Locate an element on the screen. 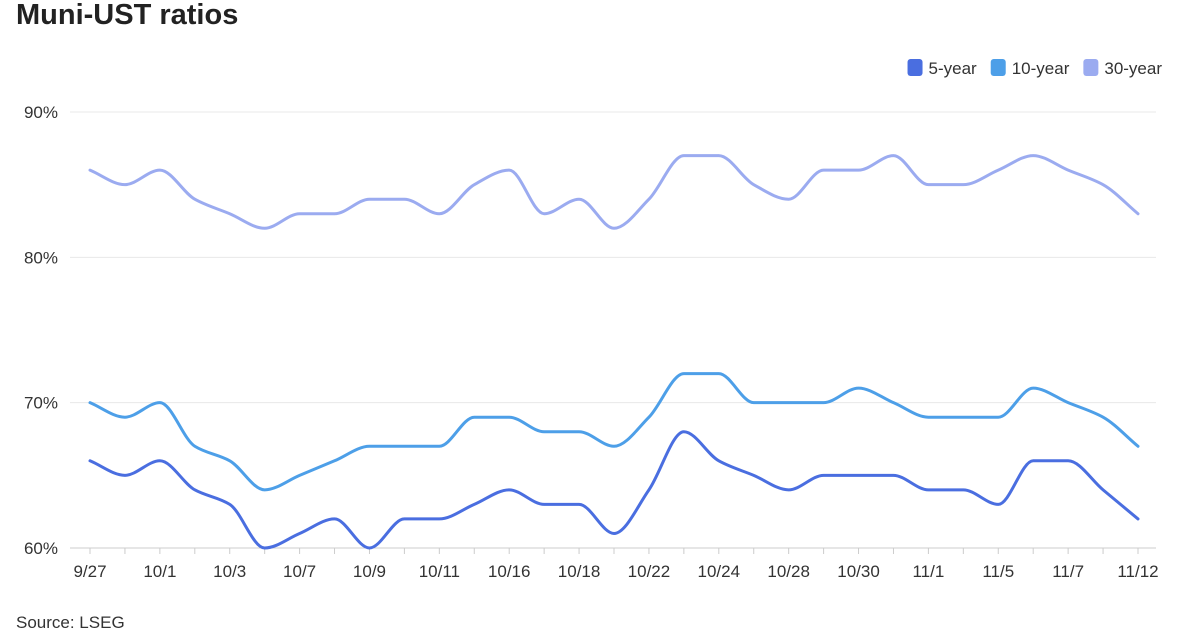 This screenshot has width=1200, height=630. x-tick-label: 10/9 is located at coordinates (369, 571).